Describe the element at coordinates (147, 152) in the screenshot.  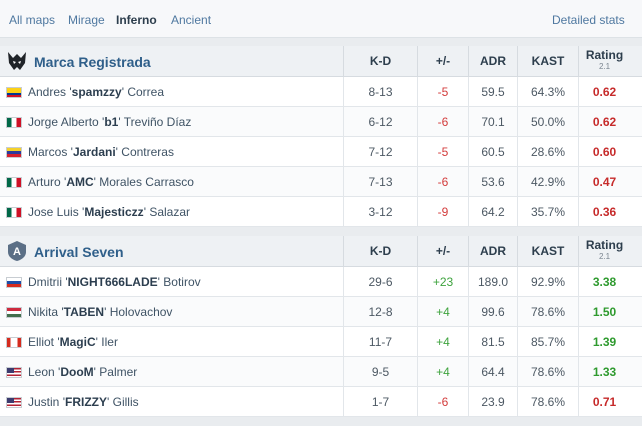
I see `player-last-name: Contreras` at that location.